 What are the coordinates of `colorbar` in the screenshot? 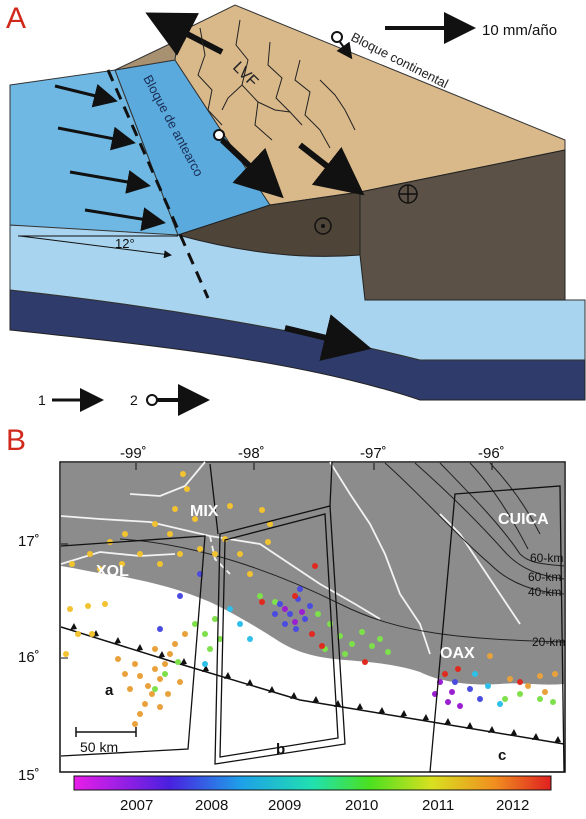 It's located at (312, 783).